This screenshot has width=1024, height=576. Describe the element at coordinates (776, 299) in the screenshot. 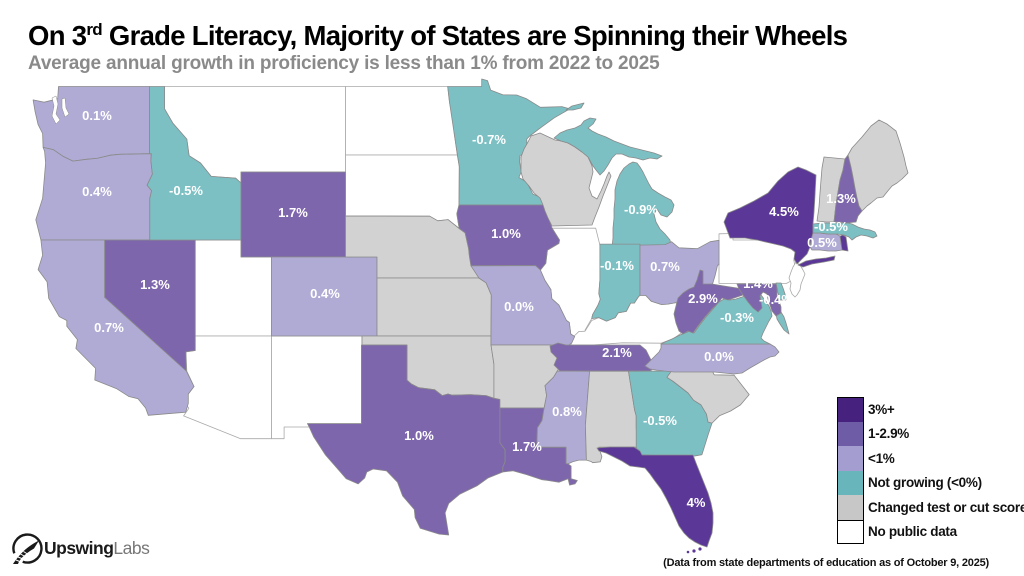

I see `svg-text: -0.4%` at that location.